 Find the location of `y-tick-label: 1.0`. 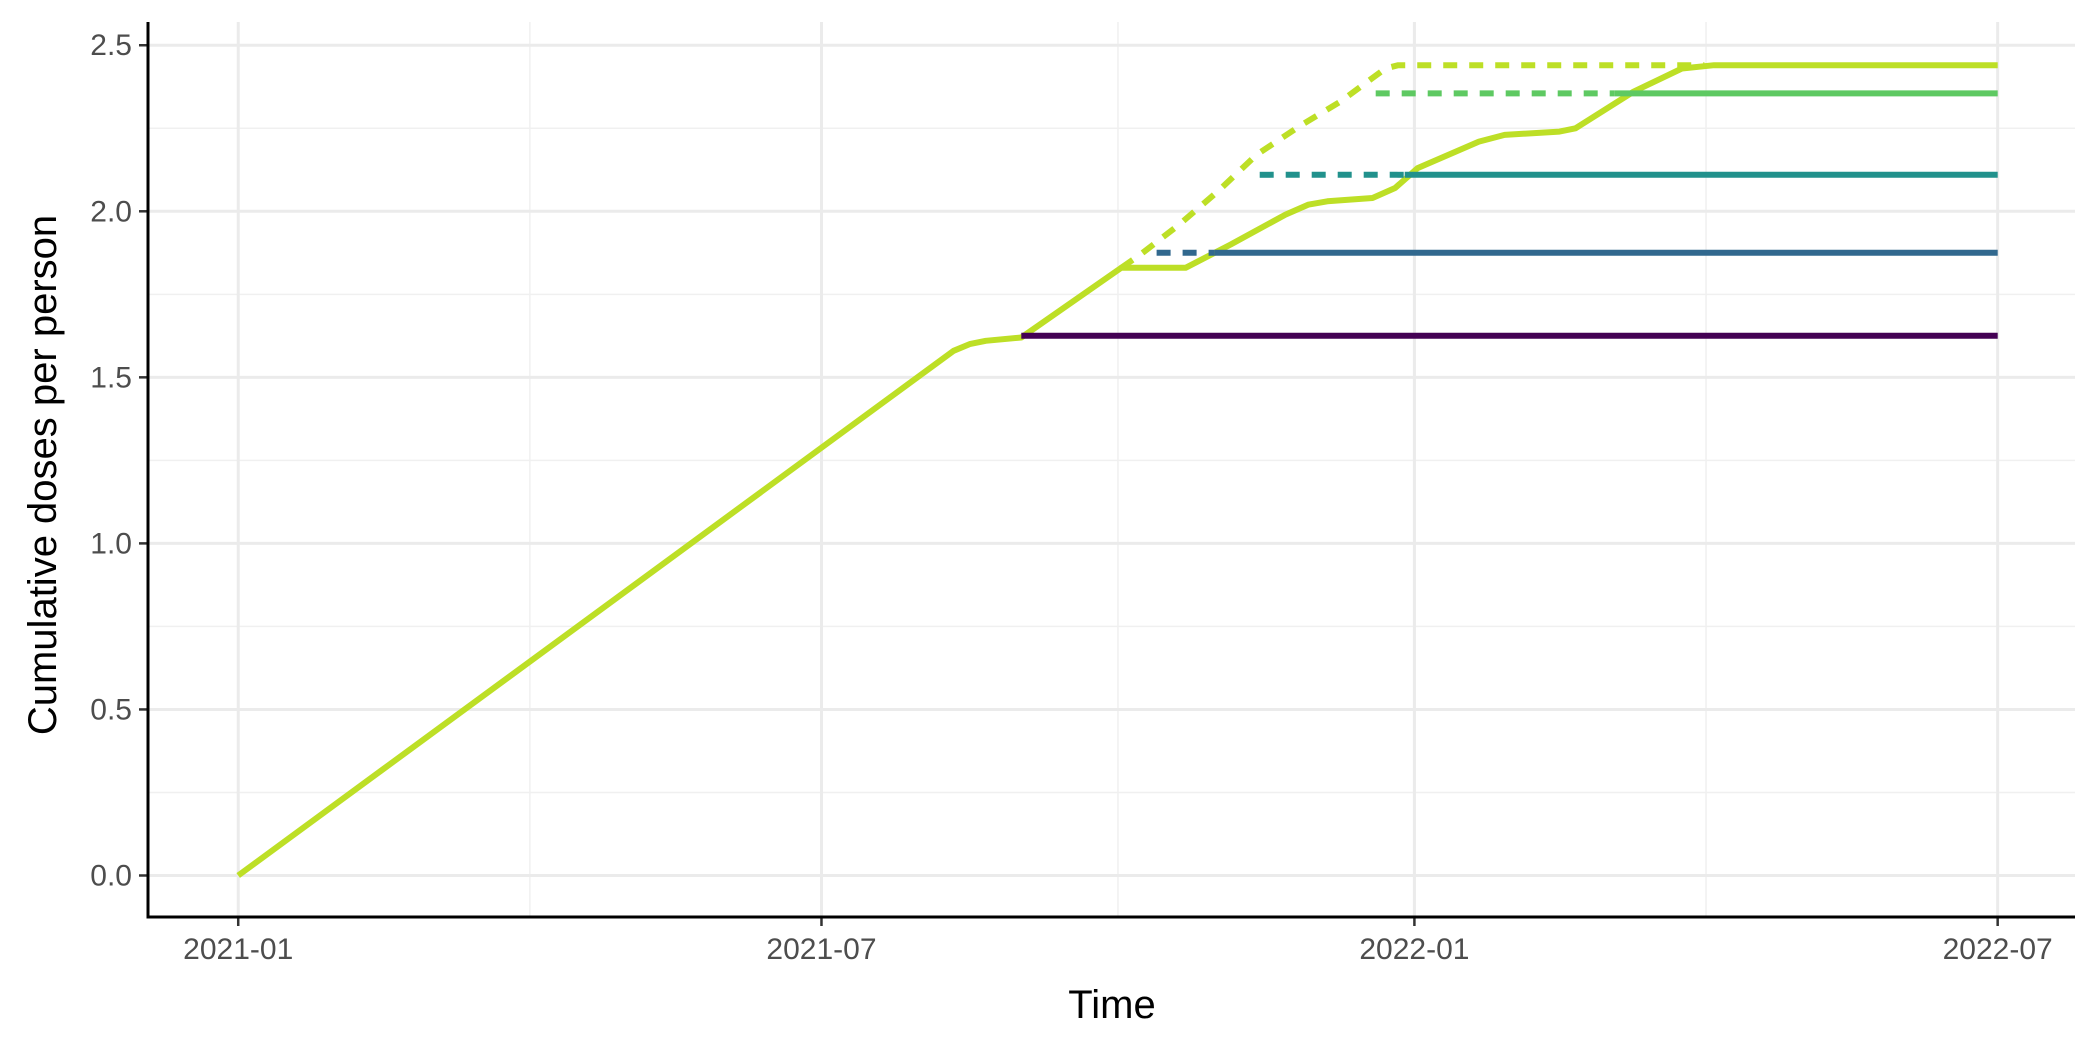

y-tick-label: 1.0 is located at coordinates (111, 543).